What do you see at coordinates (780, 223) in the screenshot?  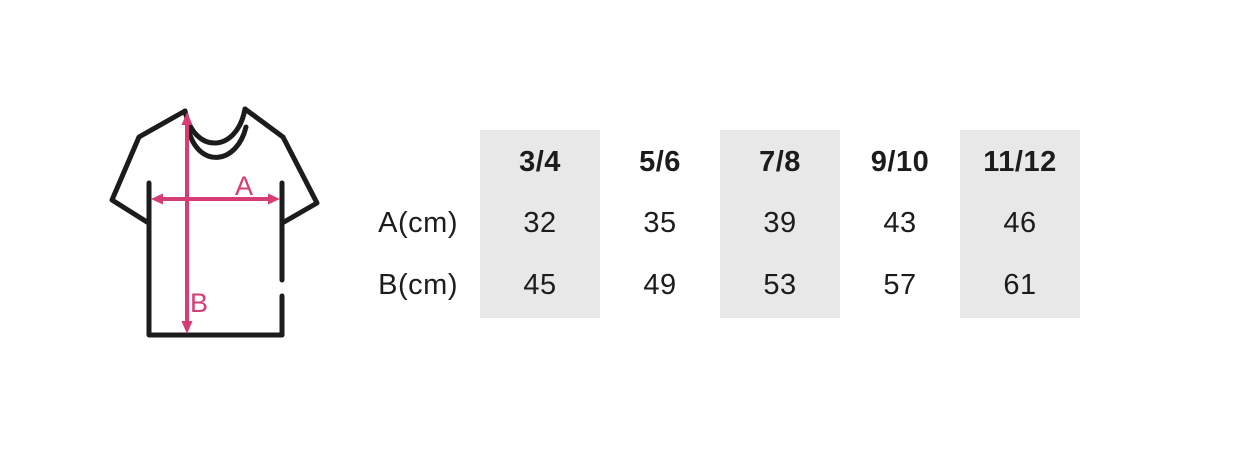 I see `value-a-size-7-8: 39` at bounding box center [780, 223].